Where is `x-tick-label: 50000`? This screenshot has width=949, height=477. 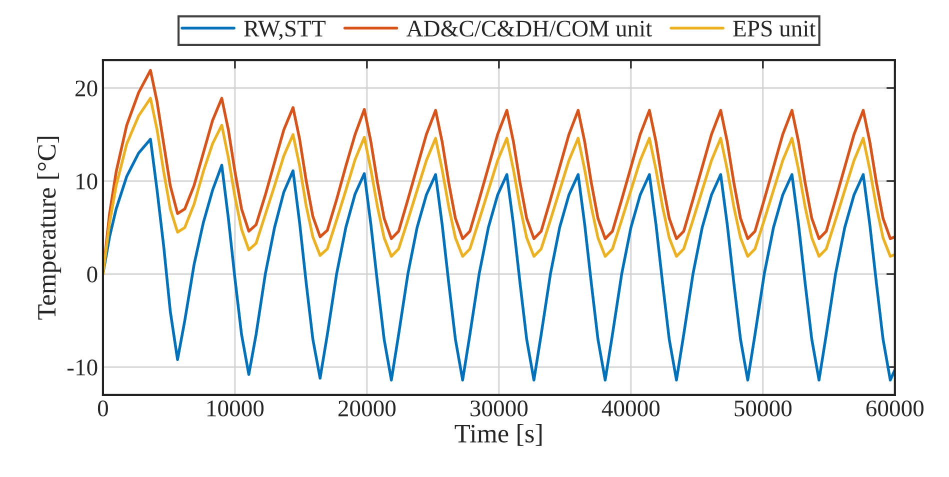 x-tick-label: 50000 is located at coordinates (763, 408).